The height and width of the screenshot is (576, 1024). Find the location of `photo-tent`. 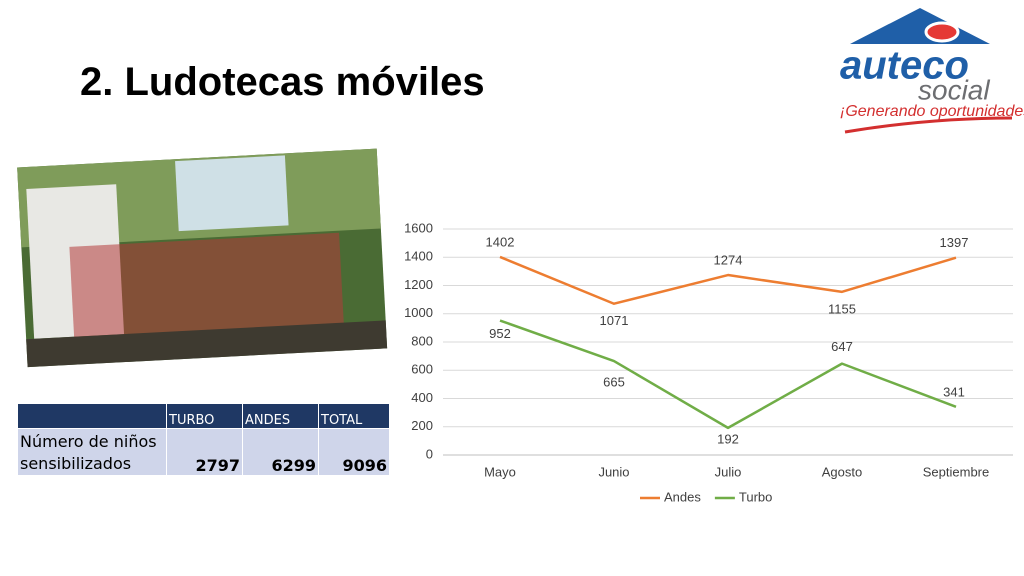

photo-tent is located at coordinates (232, 193).